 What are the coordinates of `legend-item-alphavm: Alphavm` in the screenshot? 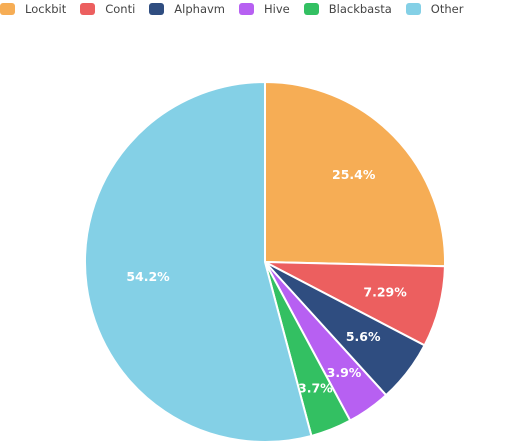 It's located at (187, 9).